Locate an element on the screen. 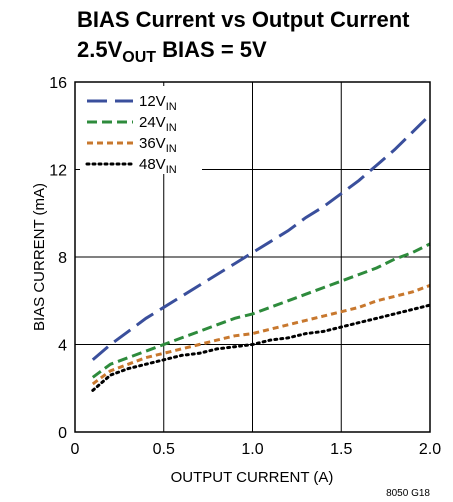 Image resolution: width=453 pixels, height=502 pixels. x-tick-label: 0 is located at coordinates (75, 449).